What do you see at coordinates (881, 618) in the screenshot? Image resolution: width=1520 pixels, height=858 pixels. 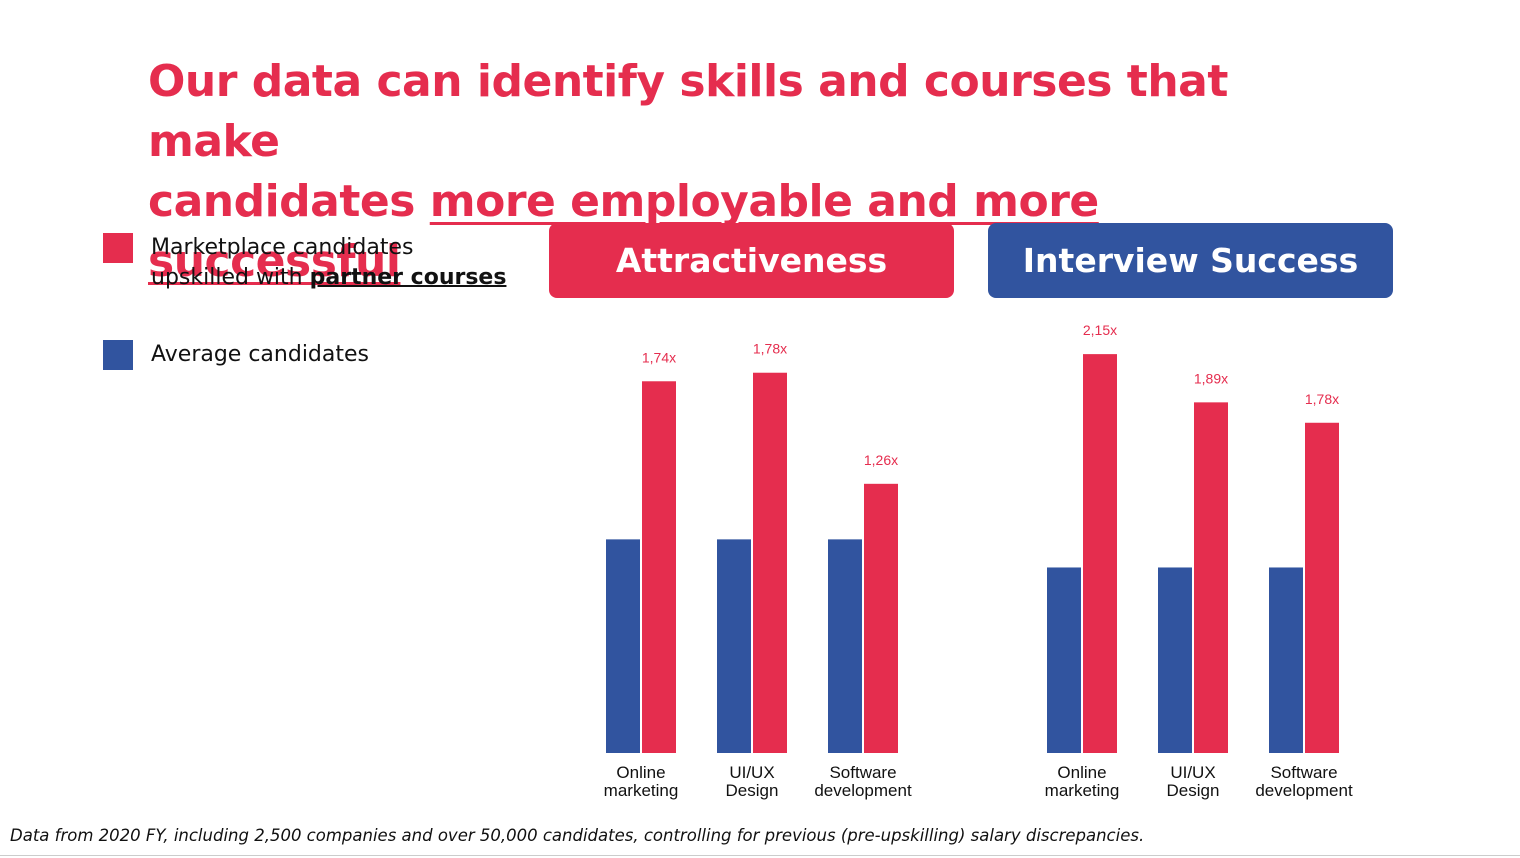 I see `bar-0-2-marketplace` at bounding box center [881, 618].